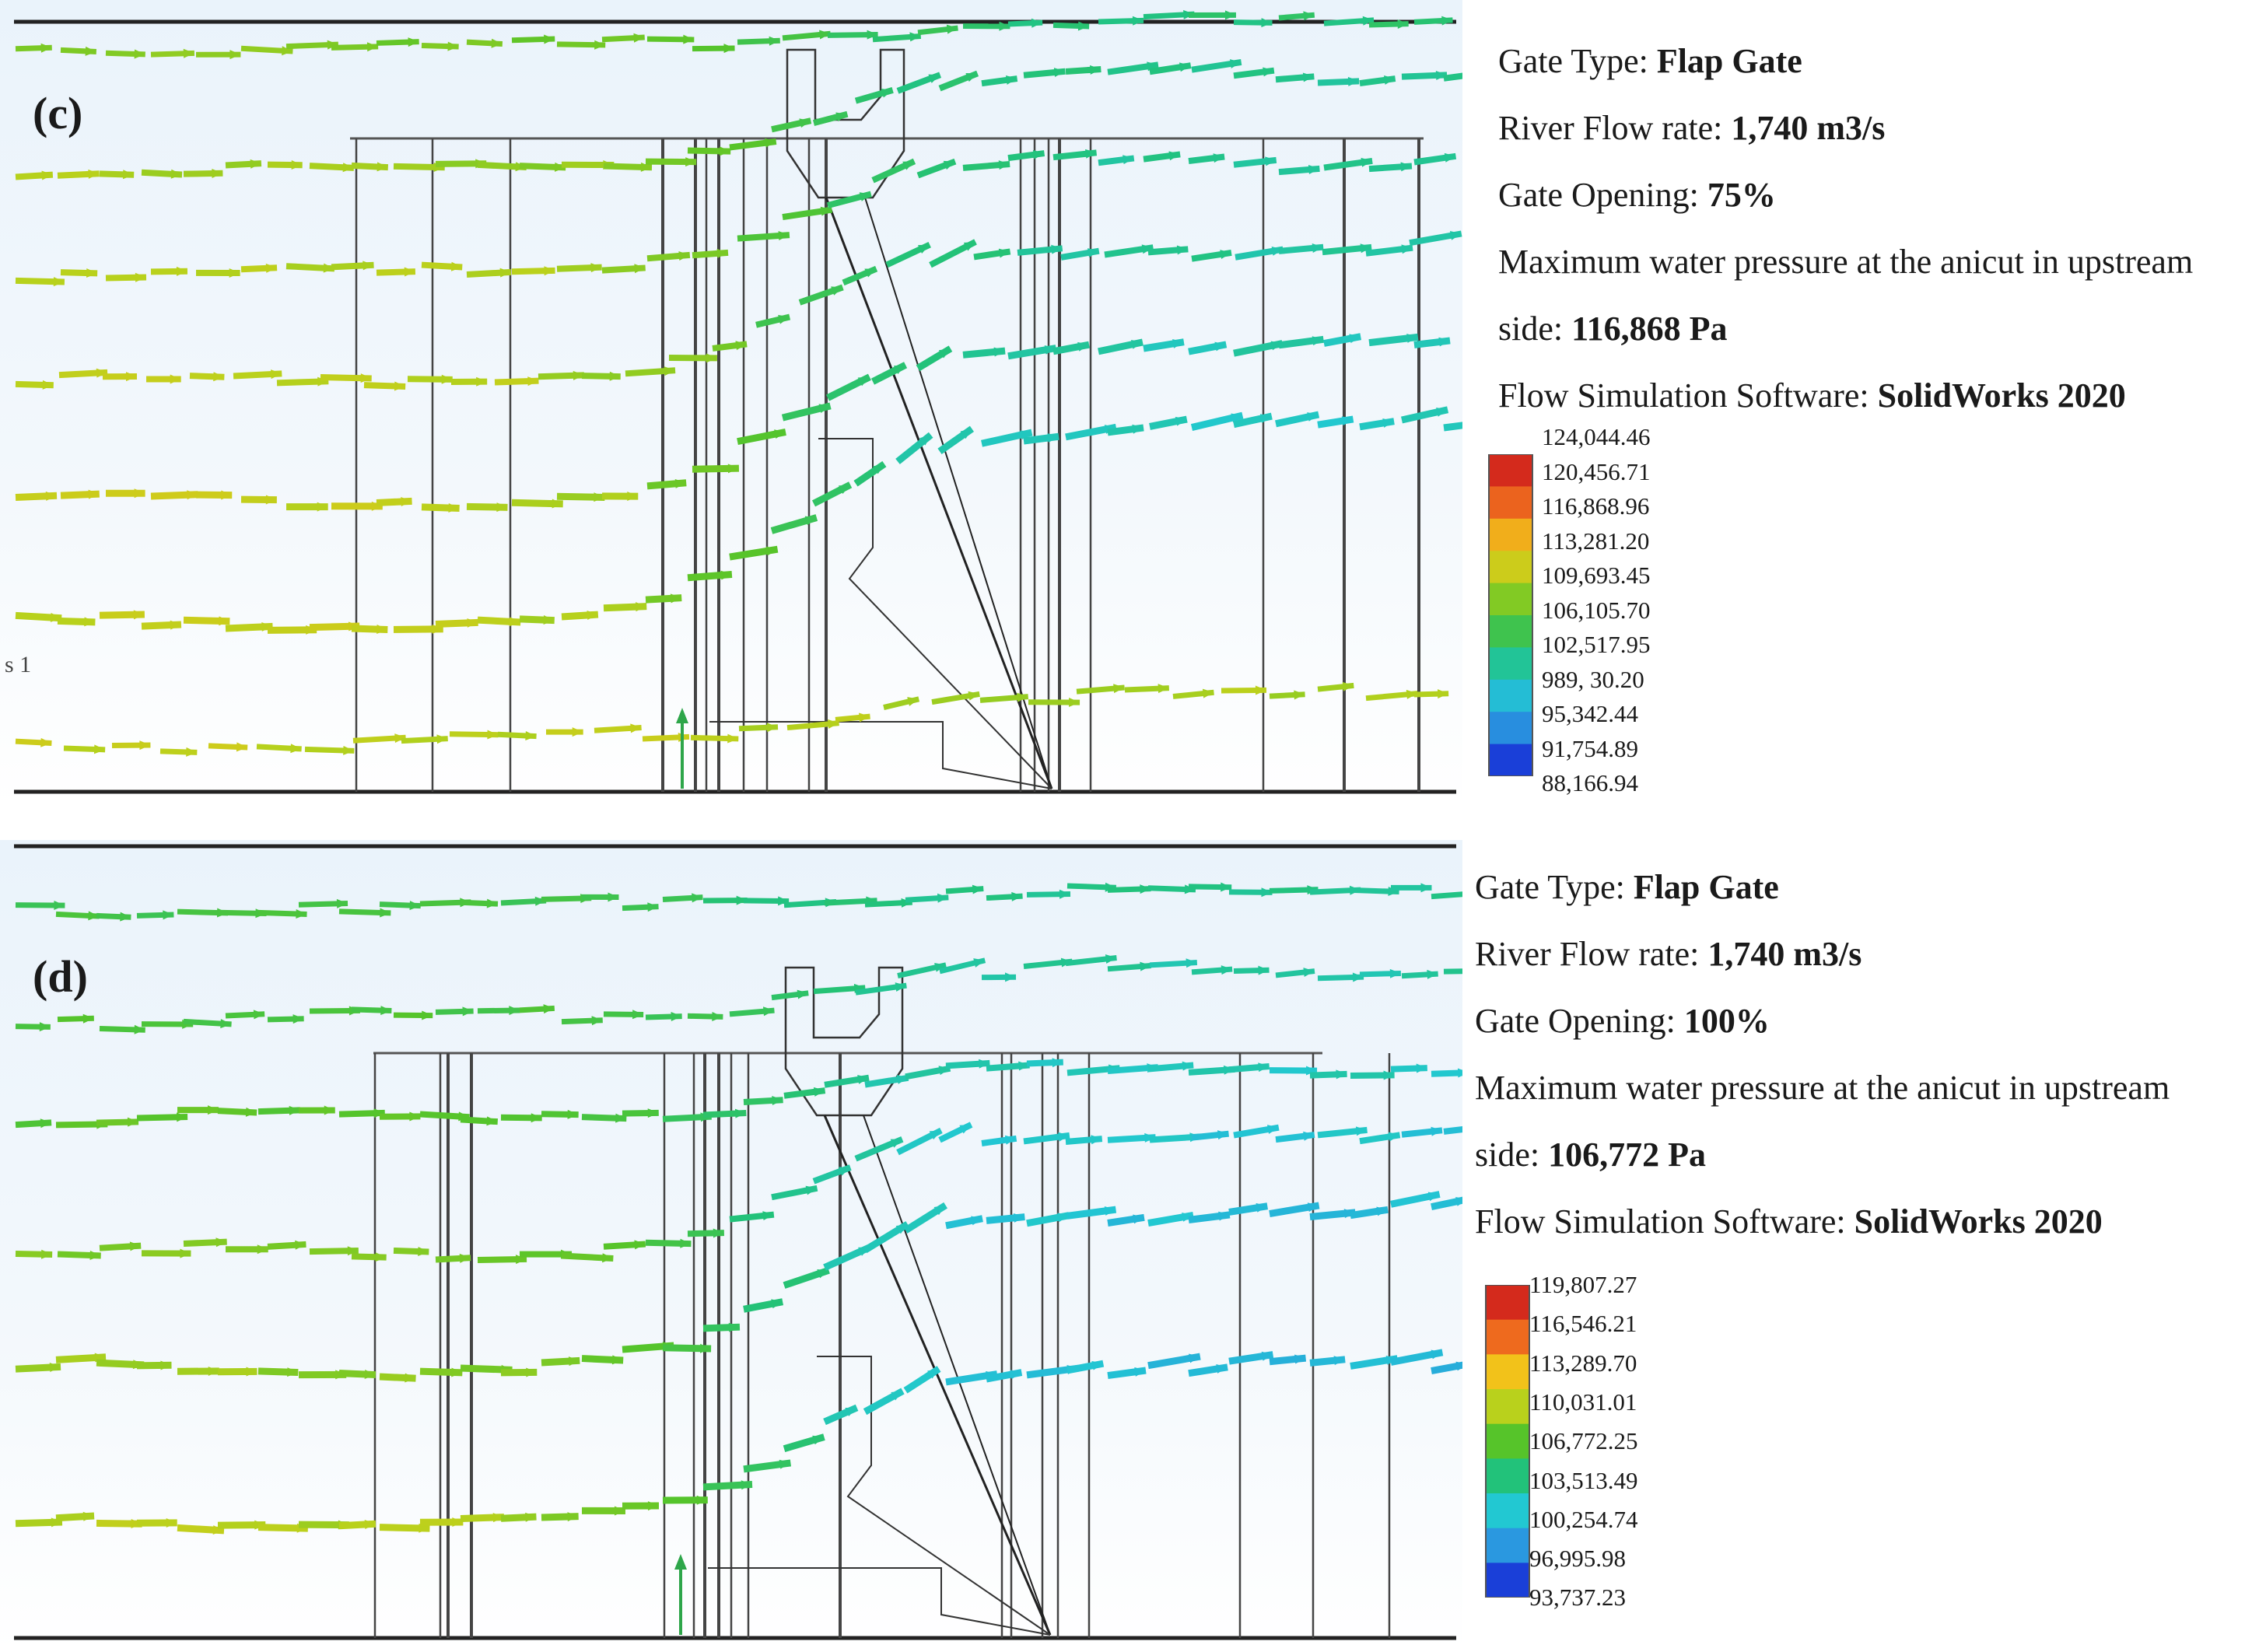 The height and width of the screenshot is (1652, 2259). I want to click on scale-tick: 106,105.70, so click(1596, 610).